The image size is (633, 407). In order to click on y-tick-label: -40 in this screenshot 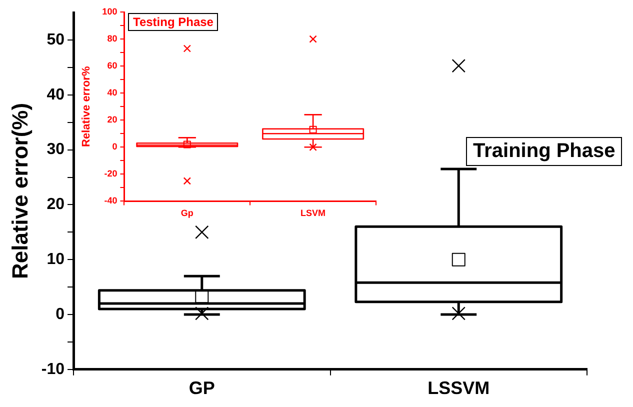, I will do `click(111, 201)`.